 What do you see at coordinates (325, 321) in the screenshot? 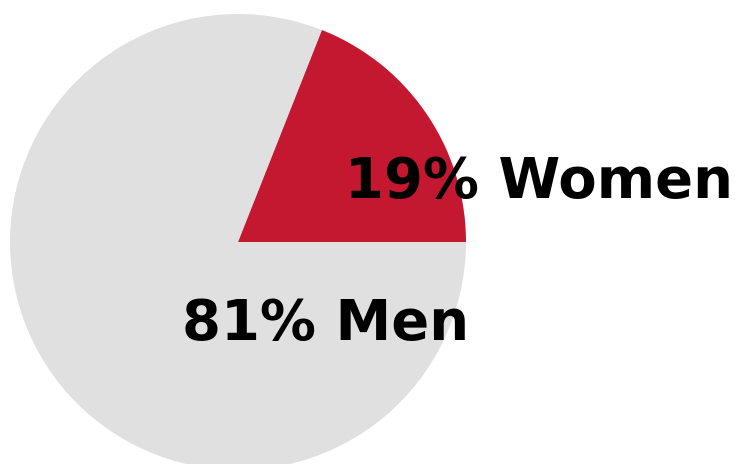
I see `slice-label-men: 81% Men` at bounding box center [325, 321].